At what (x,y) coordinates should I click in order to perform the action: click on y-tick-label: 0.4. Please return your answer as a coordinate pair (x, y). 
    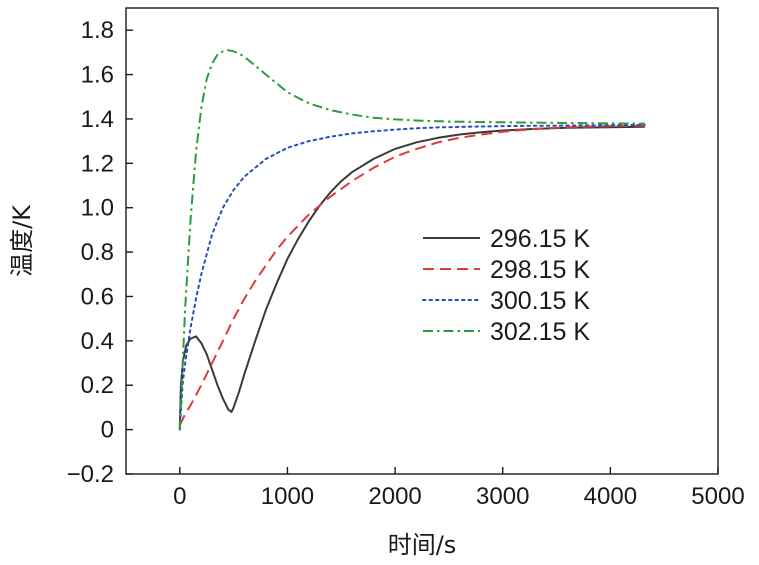
    Looking at the image, I should click on (97, 341).